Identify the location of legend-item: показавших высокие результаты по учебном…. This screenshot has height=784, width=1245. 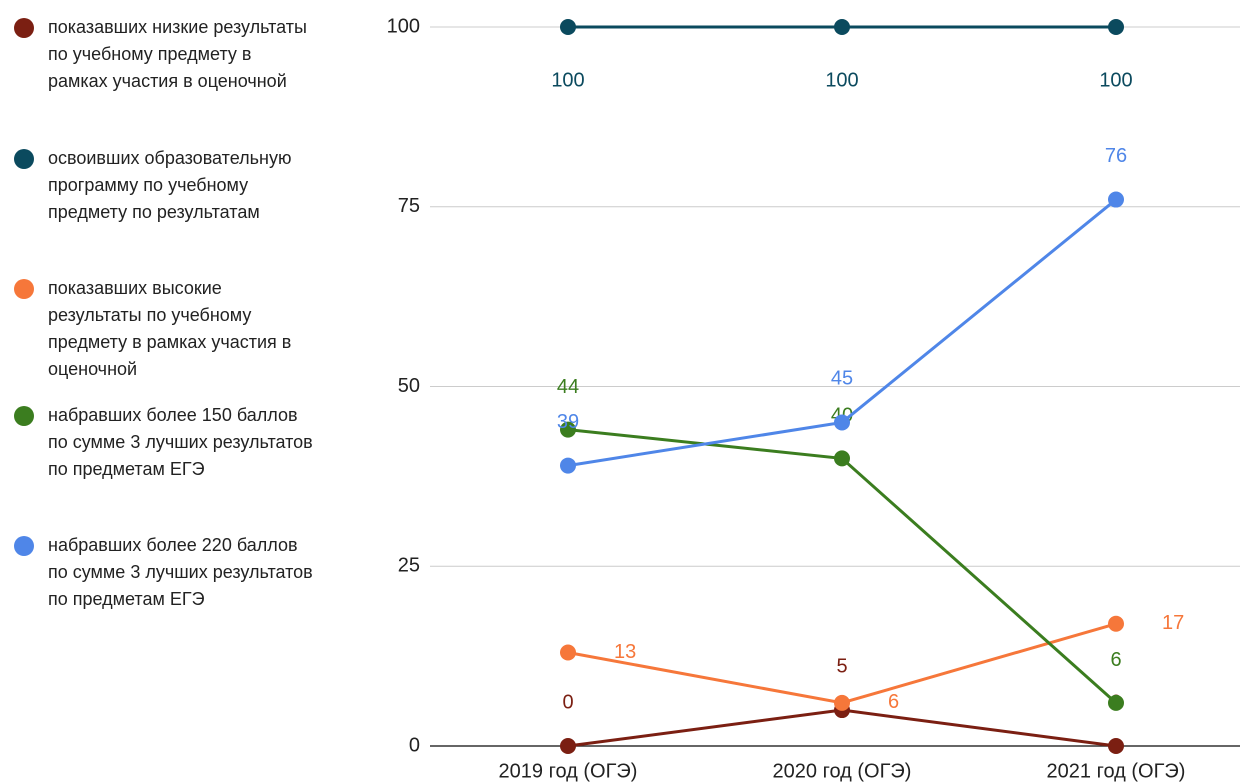
(164, 329).